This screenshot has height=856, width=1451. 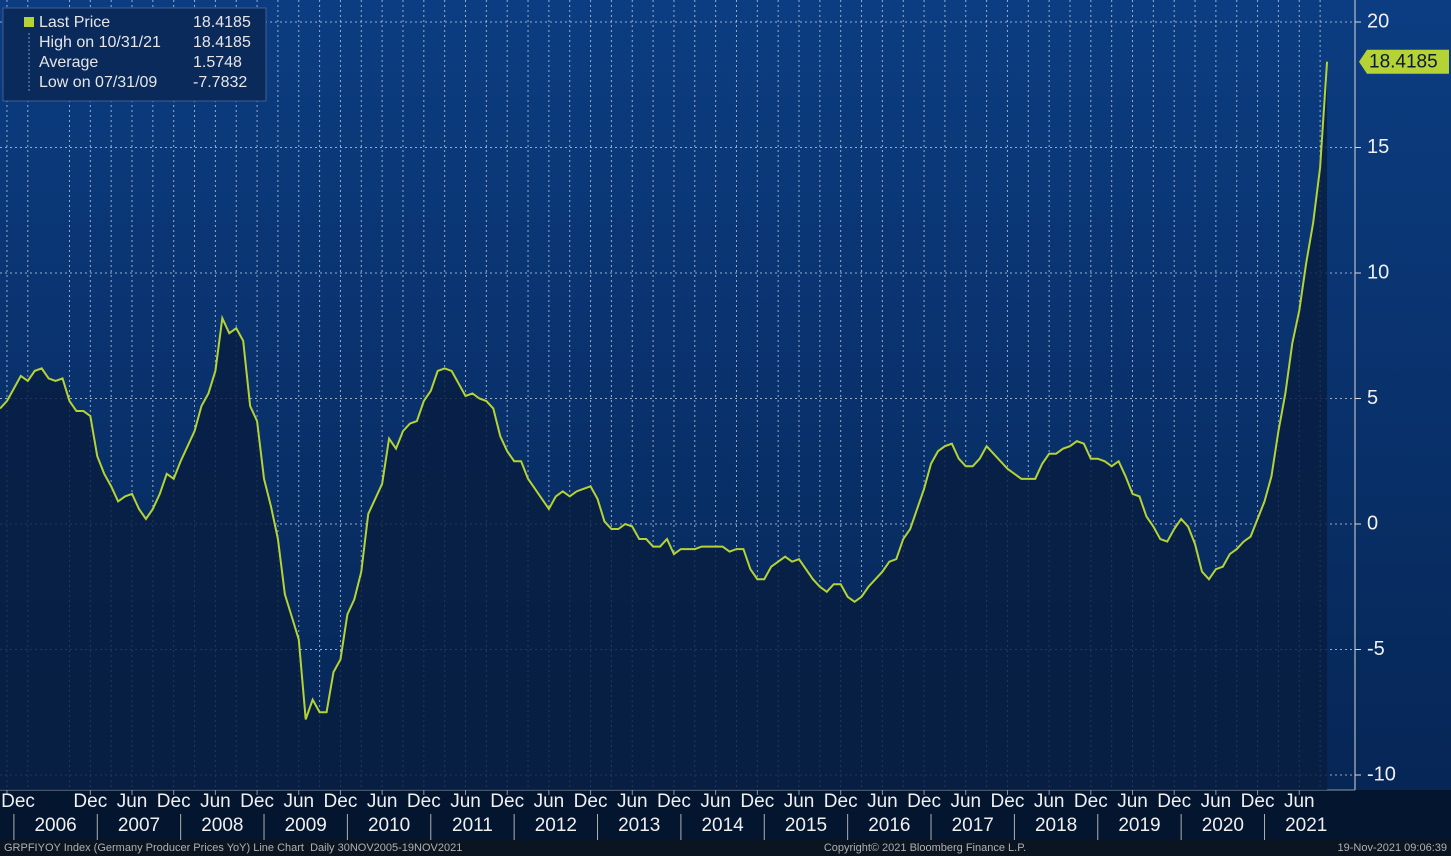 I want to click on year-label: 2011, so click(x=472, y=825).